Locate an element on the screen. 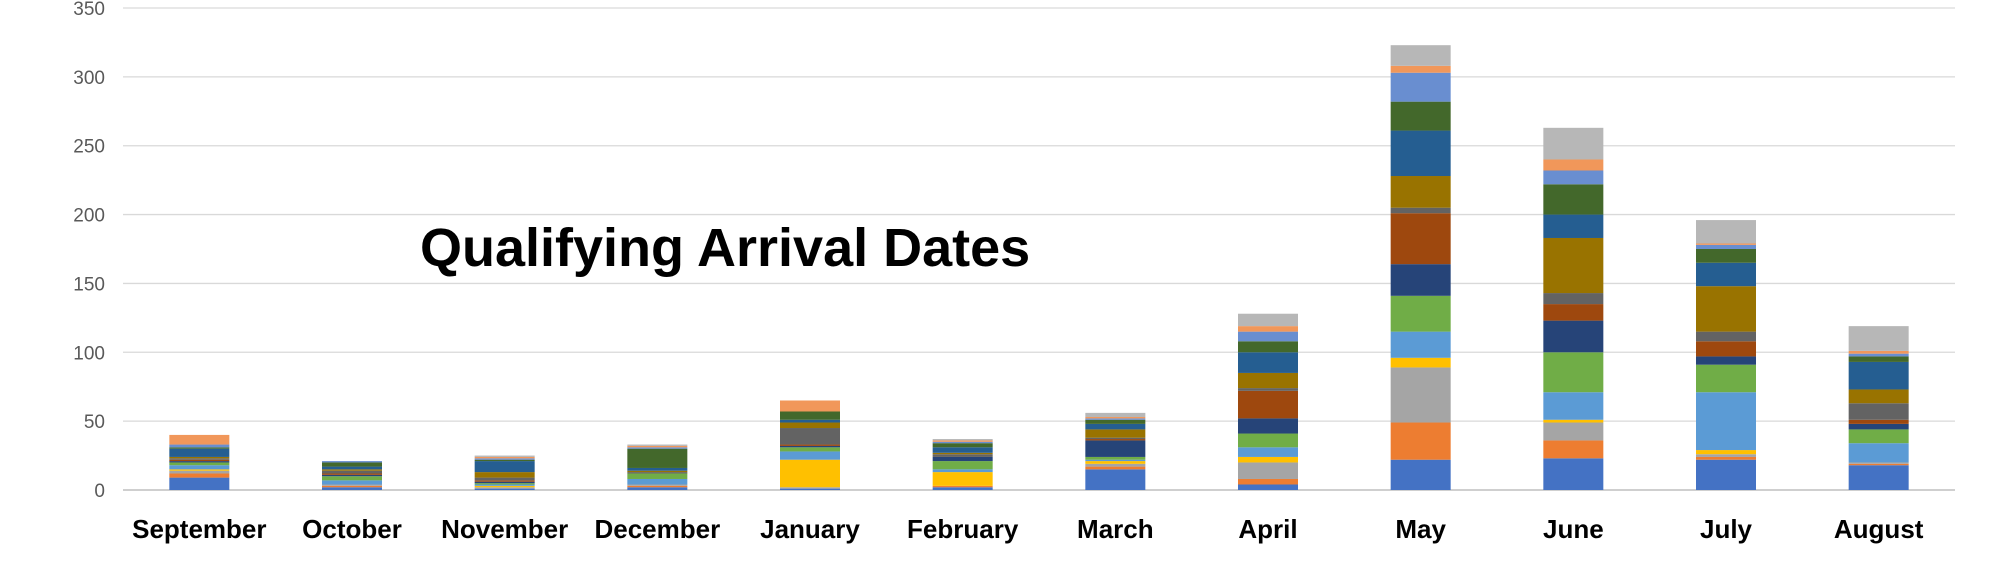 This screenshot has width=2000, height=565. x-tick-label: October is located at coordinates (352, 529).